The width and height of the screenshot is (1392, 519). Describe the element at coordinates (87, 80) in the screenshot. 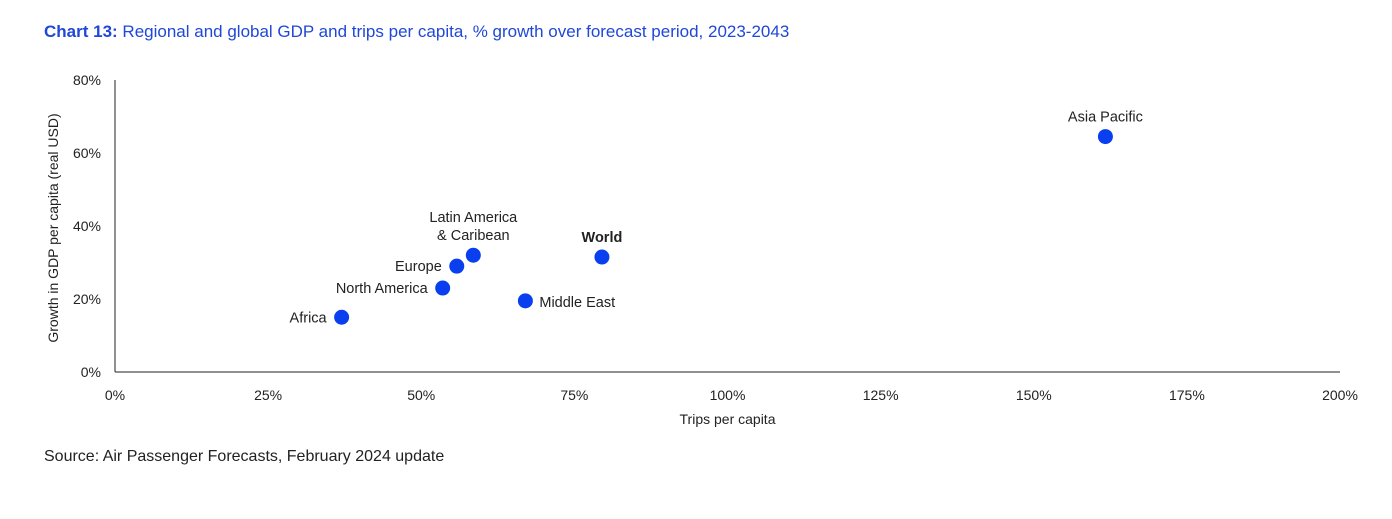

I see `y-tick-label: 80%` at that location.